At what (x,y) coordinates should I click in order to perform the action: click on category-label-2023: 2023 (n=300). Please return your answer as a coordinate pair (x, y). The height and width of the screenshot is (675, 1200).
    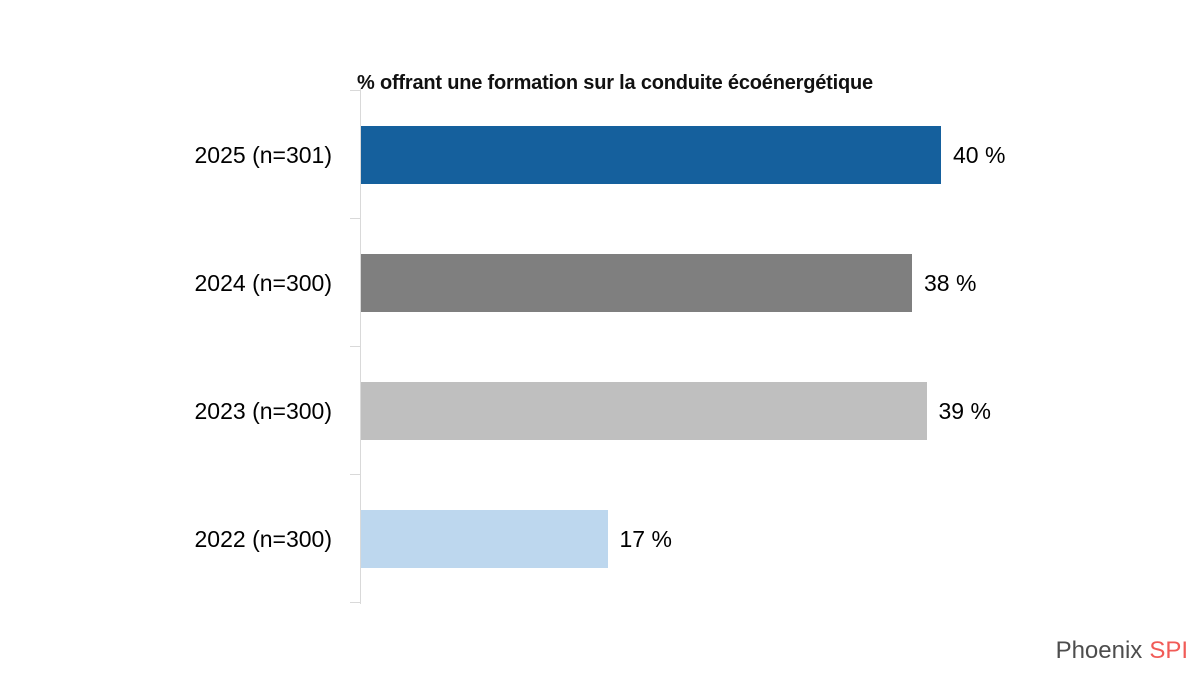
    Looking at the image, I should click on (263, 411).